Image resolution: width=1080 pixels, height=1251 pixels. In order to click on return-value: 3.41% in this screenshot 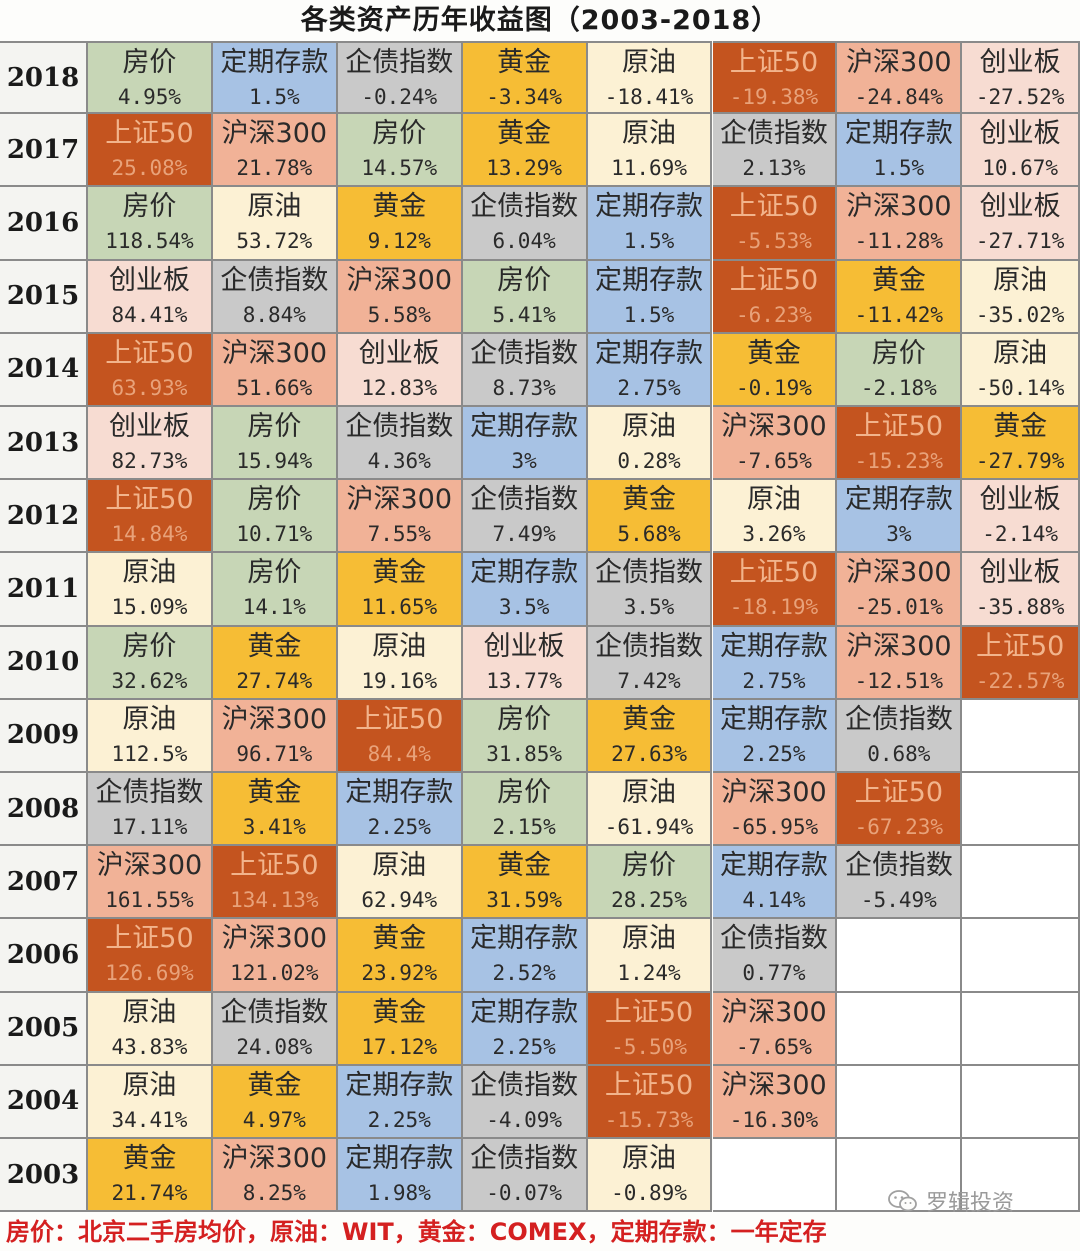, I will do `click(274, 827)`.